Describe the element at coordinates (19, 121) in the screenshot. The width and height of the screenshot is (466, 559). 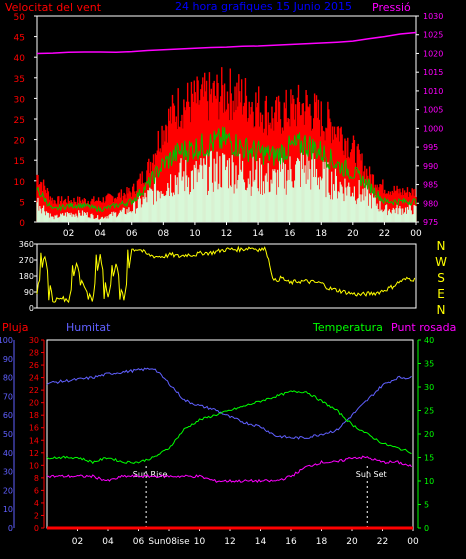
I see `y-tick-label: 25` at that location.